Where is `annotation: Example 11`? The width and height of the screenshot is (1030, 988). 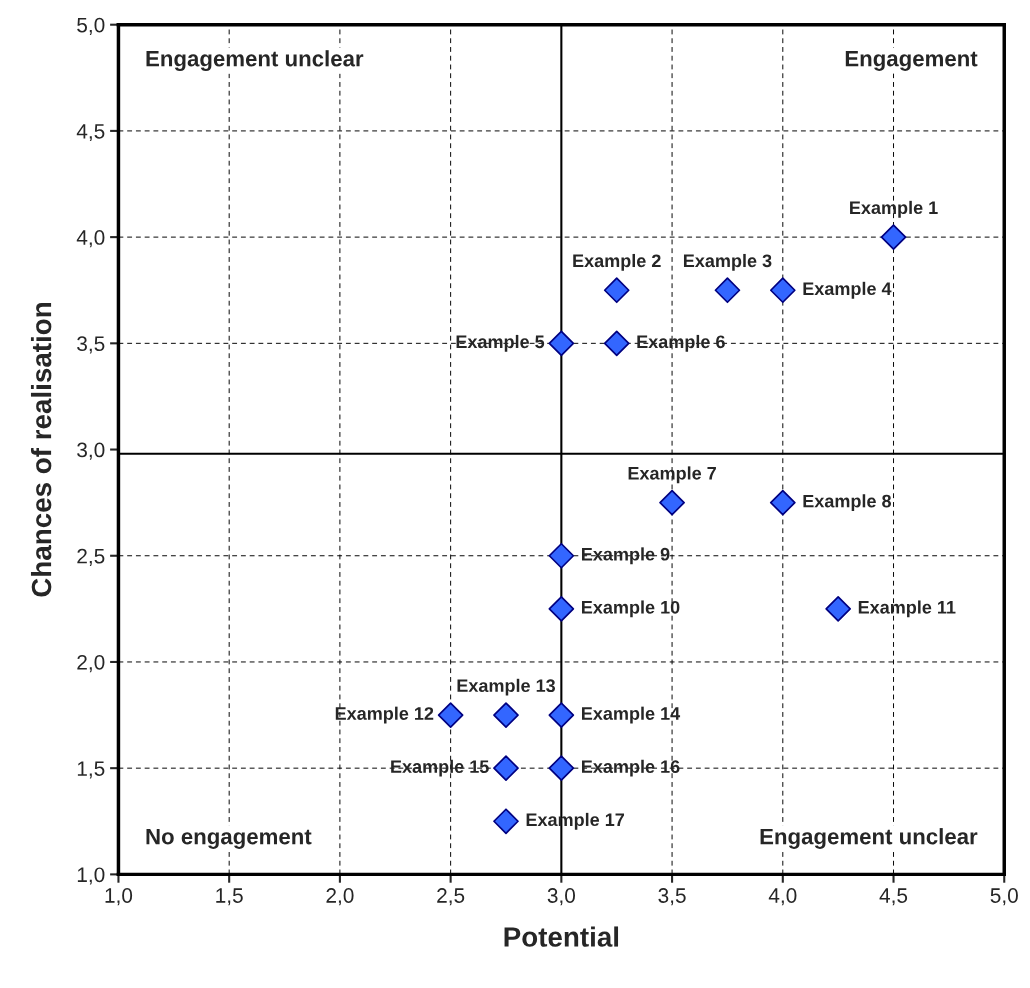 annotation: Example 11 is located at coordinates (907, 609).